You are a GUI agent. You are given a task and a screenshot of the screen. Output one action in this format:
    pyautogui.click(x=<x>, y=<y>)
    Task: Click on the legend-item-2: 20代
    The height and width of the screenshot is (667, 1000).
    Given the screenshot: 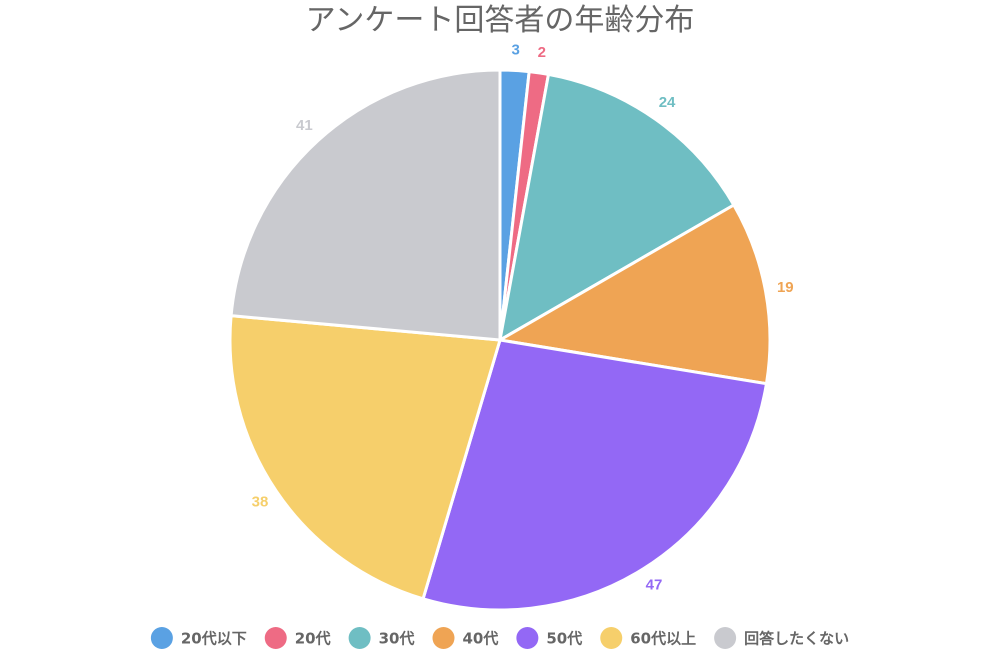 What is the action you would take?
    pyautogui.click(x=297, y=638)
    